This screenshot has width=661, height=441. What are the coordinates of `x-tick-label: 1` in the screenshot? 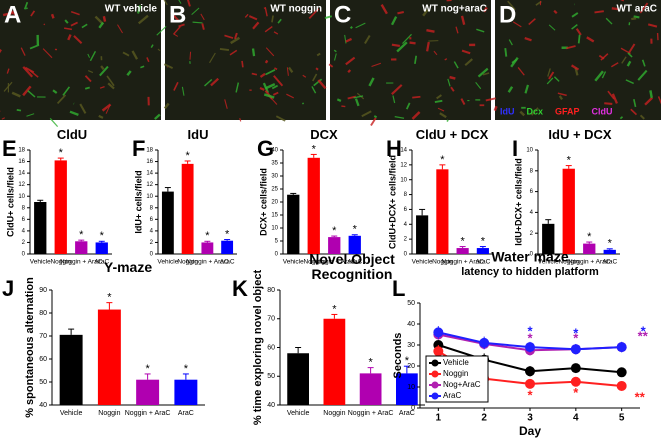 It's located at (439, 418).